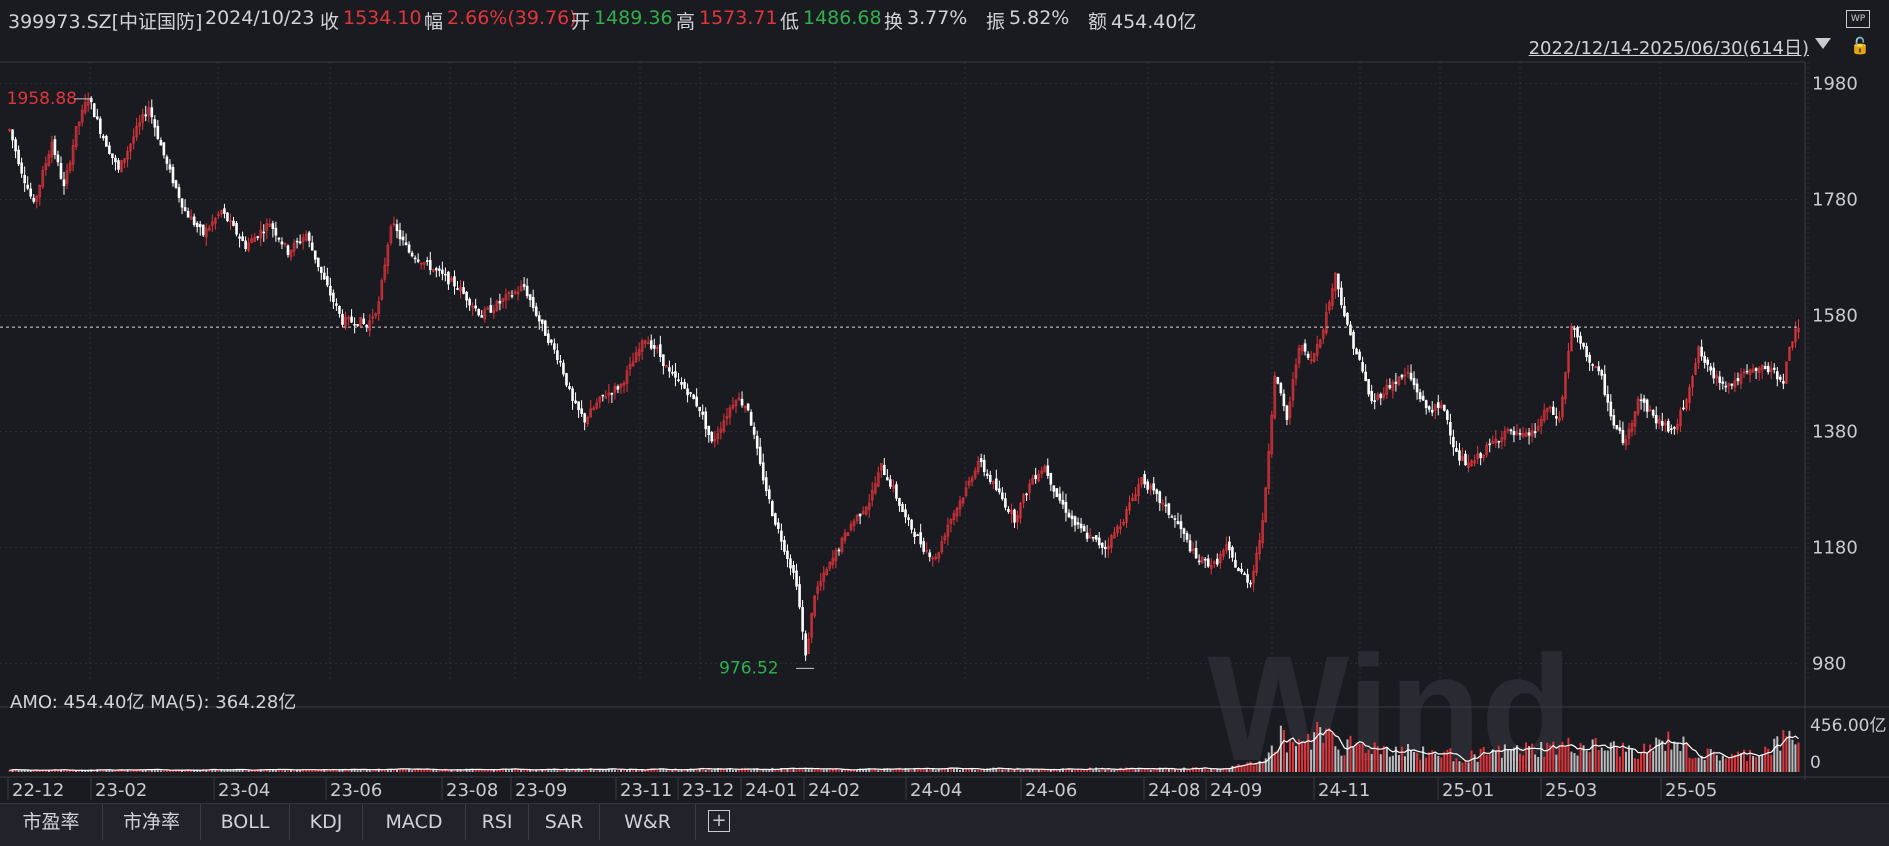 The height and width of the screenshot is (846, 1889). Describe the element at coordinates (842, 18) in the screenshot. I see `low-value: 1486.68` at that location.